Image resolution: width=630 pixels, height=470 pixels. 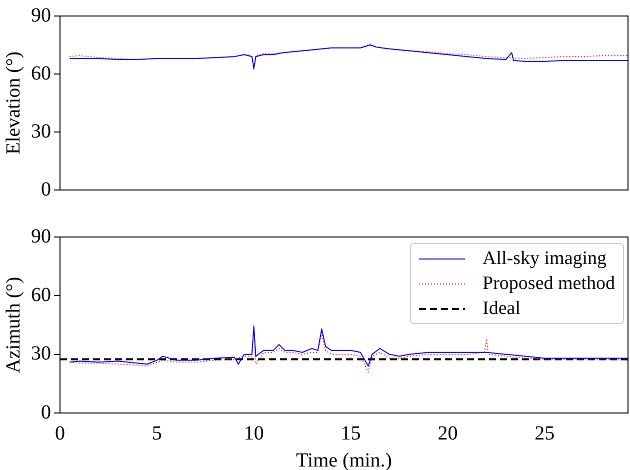 I want to click on y-axis-title: Elevation (°), so click(x=13, y=103).